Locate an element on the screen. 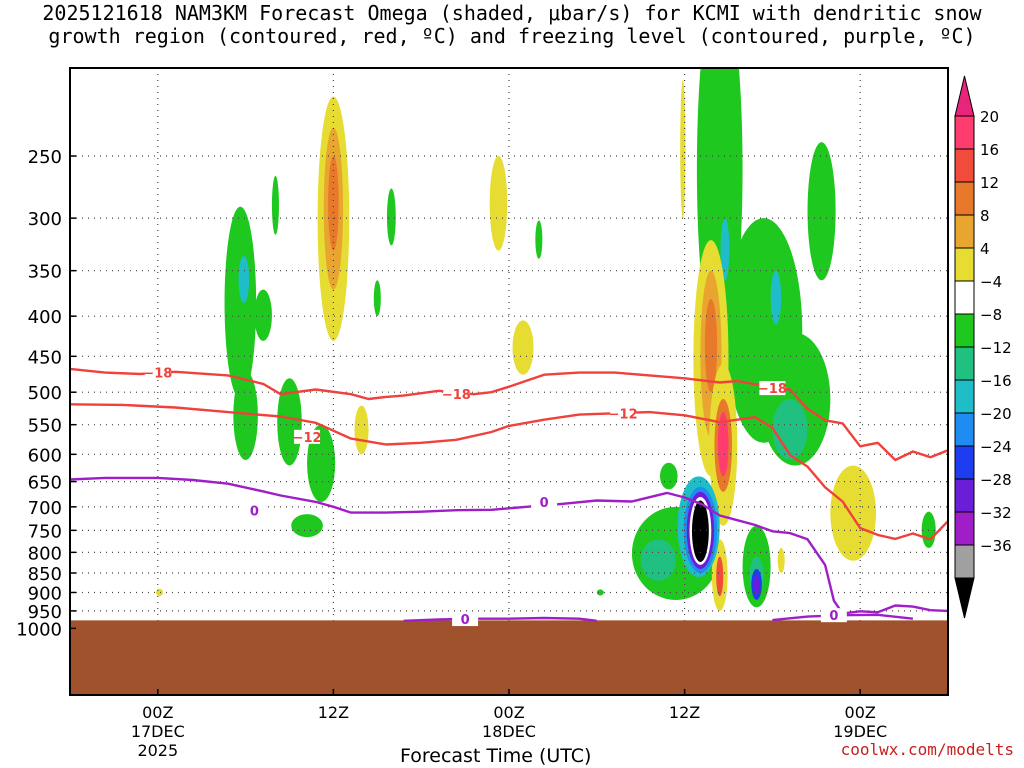 Image resolution: width=1024 pixels, height=768 pixels. pressure-tick-label: 750 is located at coordinates (45, 531).